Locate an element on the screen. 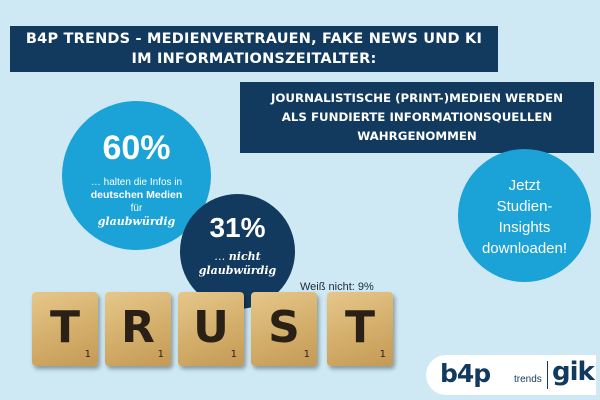  cta-line-4: downloaden! is located at coordinates (524, 248).